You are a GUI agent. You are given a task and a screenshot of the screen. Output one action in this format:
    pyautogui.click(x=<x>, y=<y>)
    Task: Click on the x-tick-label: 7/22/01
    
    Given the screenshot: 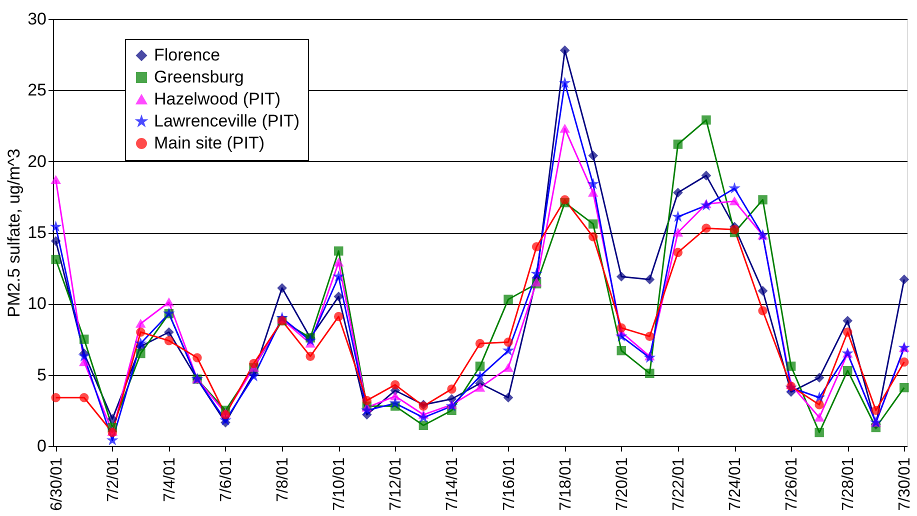 What is the action you would take?
    pyautogui.click(x=679, y=484)
    